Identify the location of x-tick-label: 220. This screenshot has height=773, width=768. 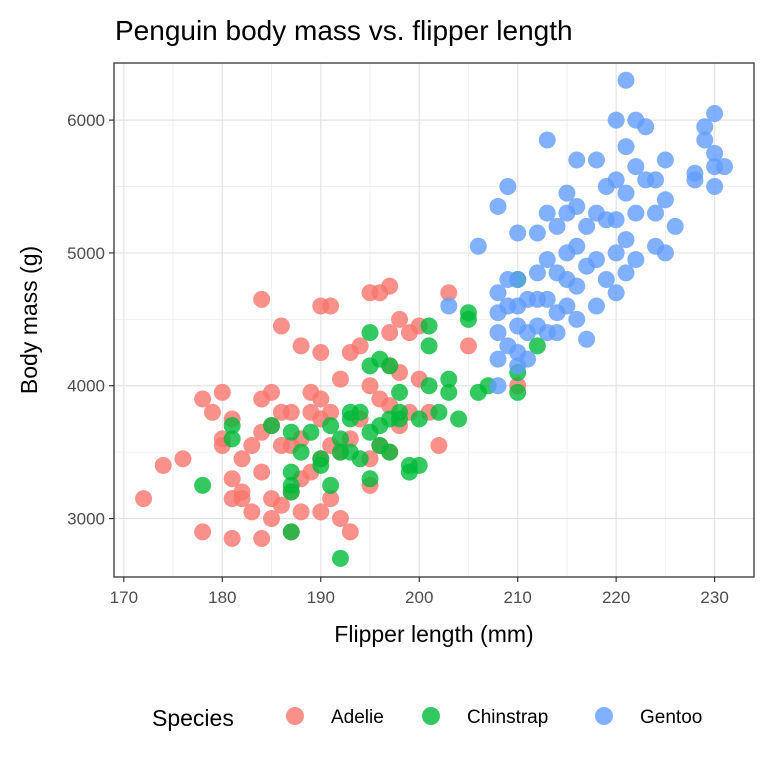
(616, 597).